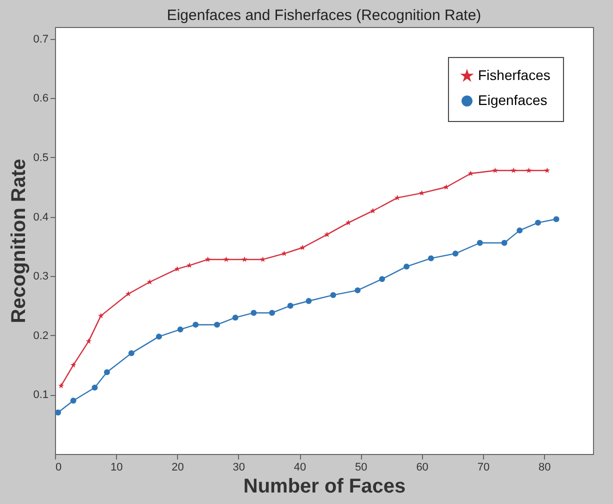 This screenshot has width=613, height=504. Describe the element at coordinates (239, 468) in the screenshot. I see `x-tick-label: 30` at that location.